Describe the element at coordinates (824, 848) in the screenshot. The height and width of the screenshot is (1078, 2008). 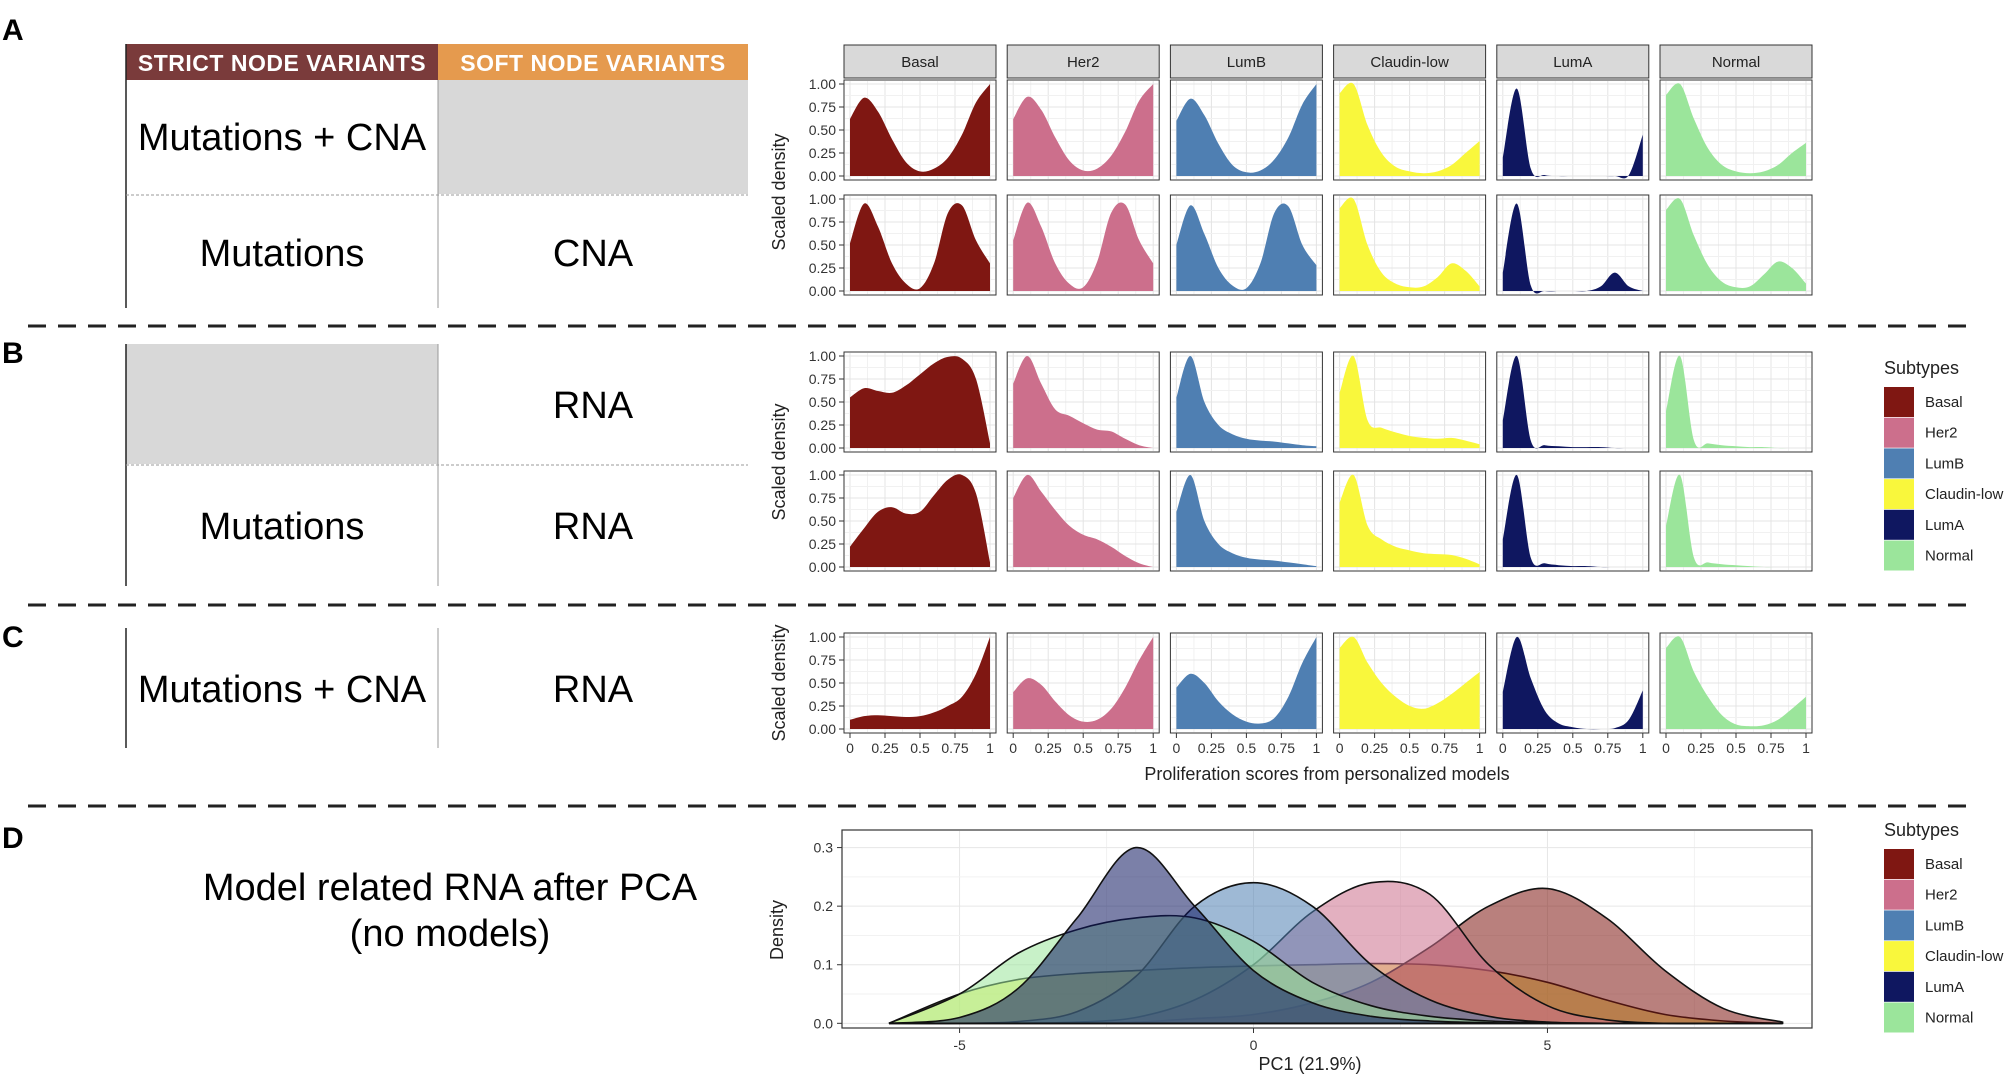
I see `pca-ytick-label: 0.3` at that location.